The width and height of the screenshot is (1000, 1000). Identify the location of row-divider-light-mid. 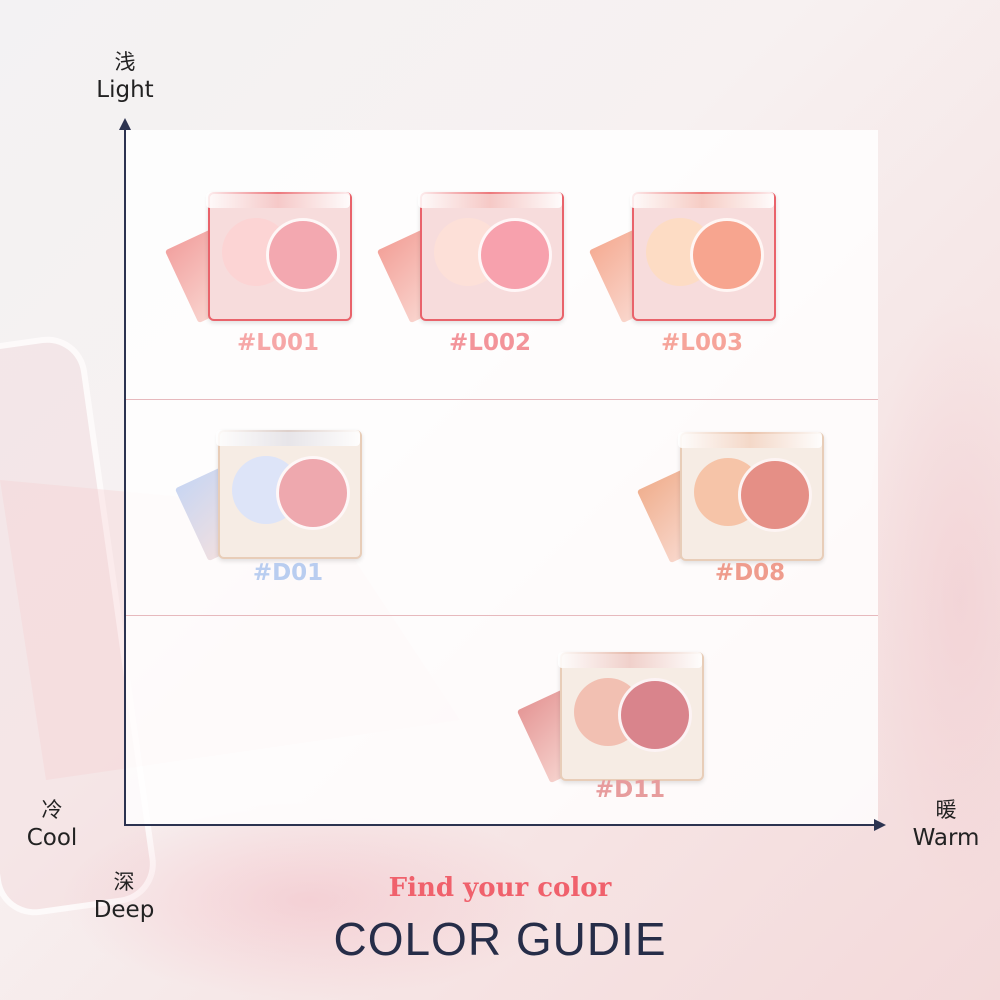
(501, 399).